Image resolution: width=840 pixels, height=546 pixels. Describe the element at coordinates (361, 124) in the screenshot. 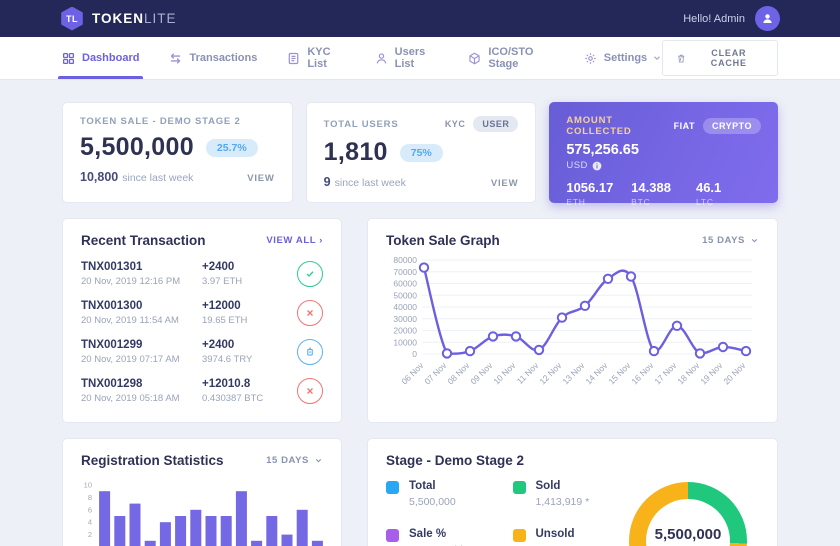

I see `total-users-card-title: TOTAL USERS` at that location.